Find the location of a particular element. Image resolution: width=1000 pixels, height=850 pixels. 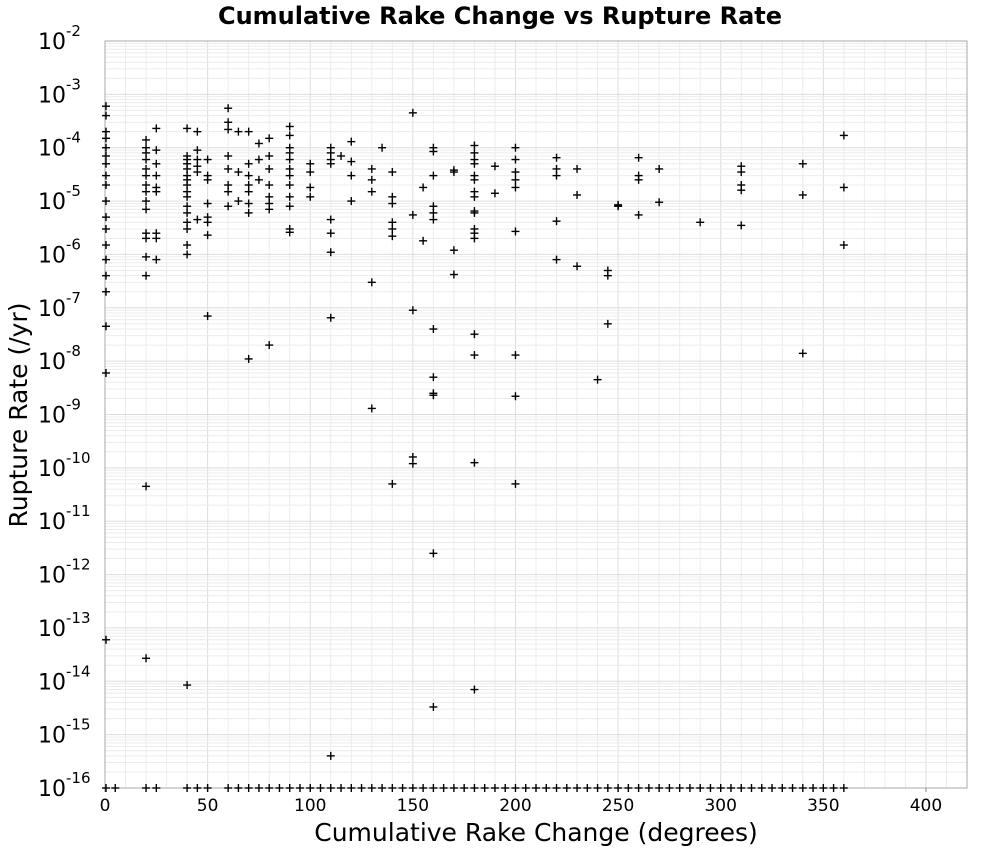

x-tick-label: 400 is located at coordinates (926, 806).